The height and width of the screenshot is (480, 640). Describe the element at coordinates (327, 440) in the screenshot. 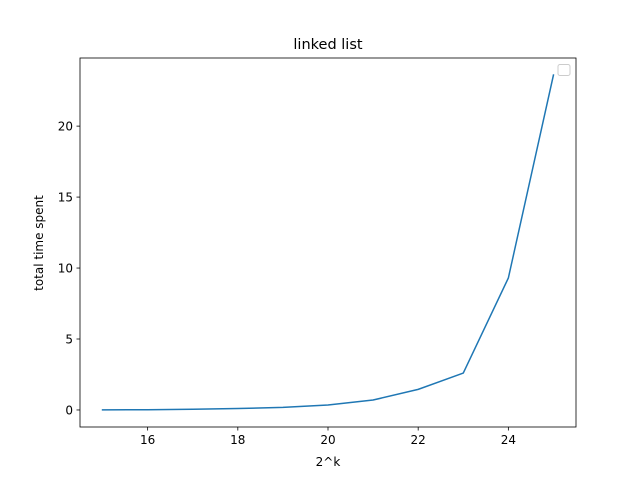

I see `x-tick-label: 20` at that location.